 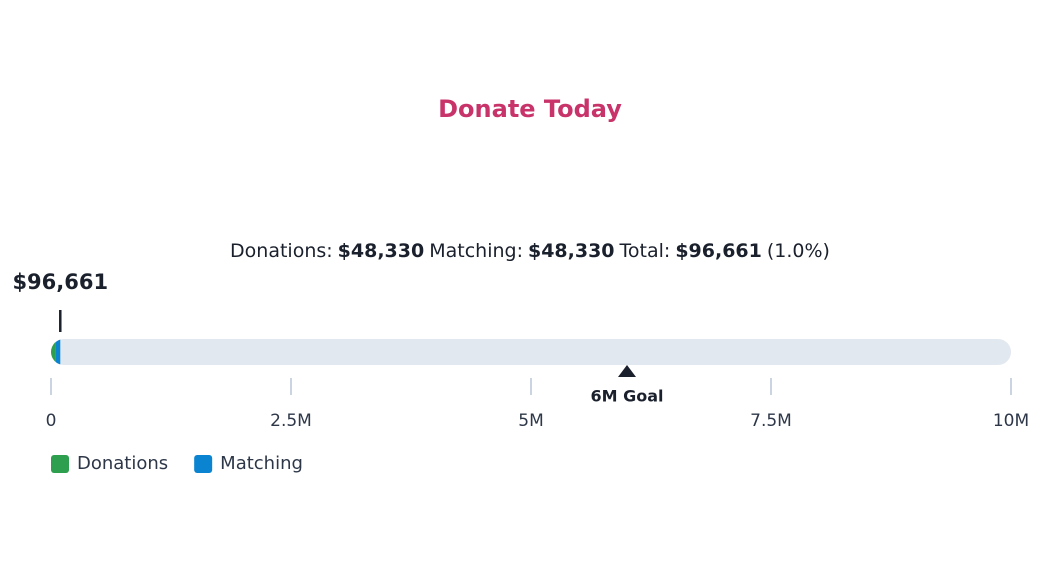 I want to click on progress, so click(x=56, y=352).